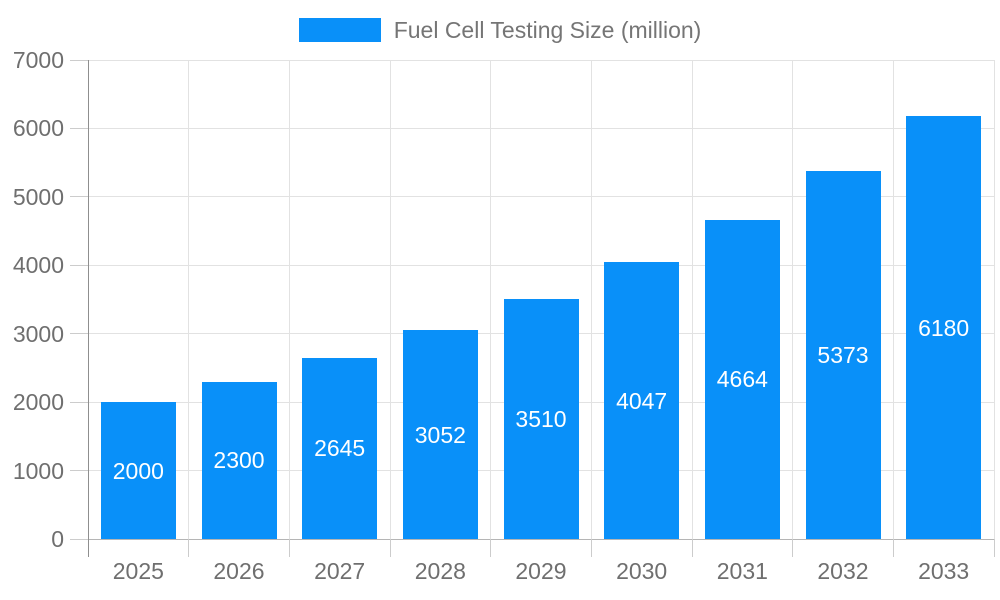  Describe the element at coordinates (38, 333) in the screenshot. I see `y-axis-label: 3000` at that location.